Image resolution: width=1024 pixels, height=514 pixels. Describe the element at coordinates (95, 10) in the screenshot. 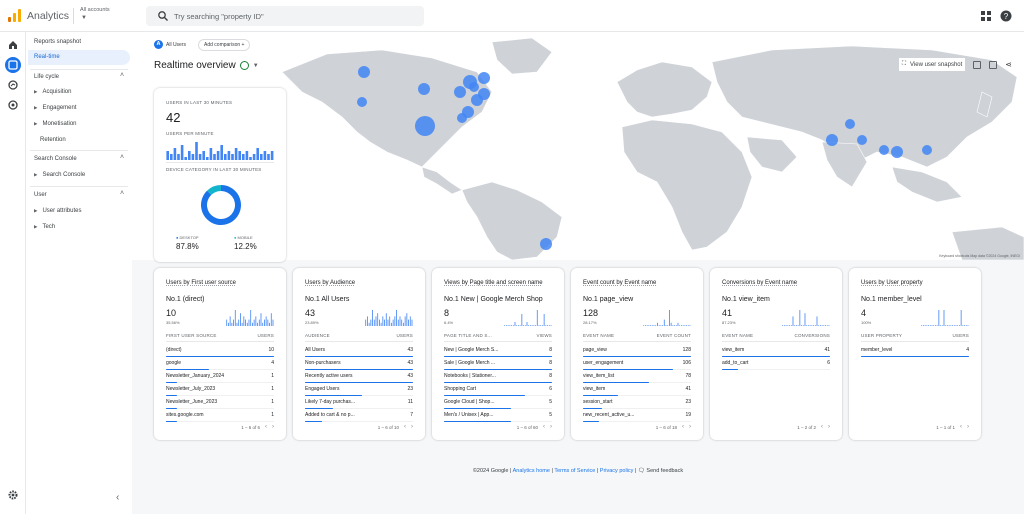

I see `account-selector: All accounts` at that location.